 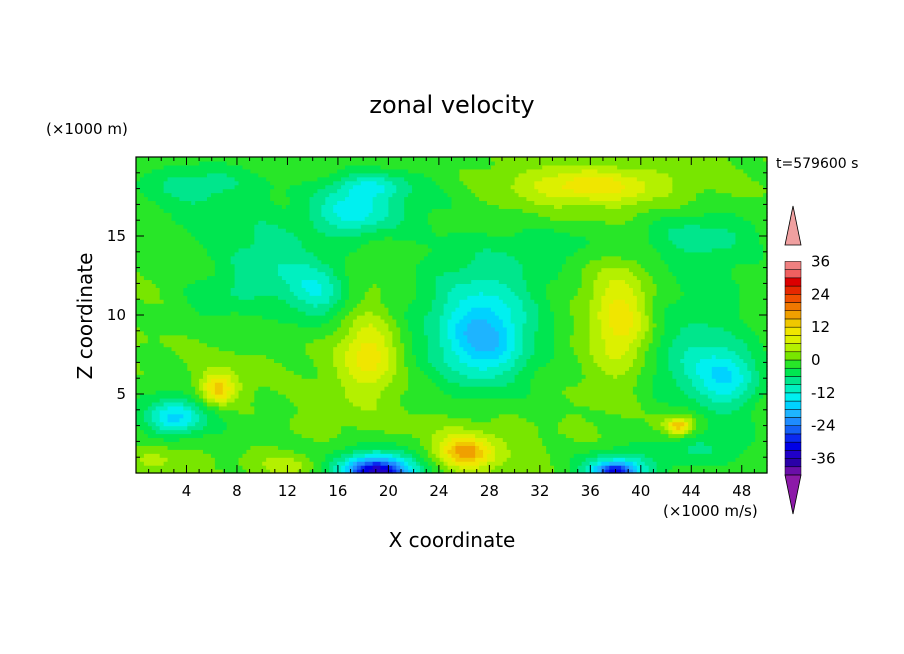 What do you see at coordinates (116, 315) in the screenshot?
I see `y-tick-label: 10` at bounding box center [116, 315].